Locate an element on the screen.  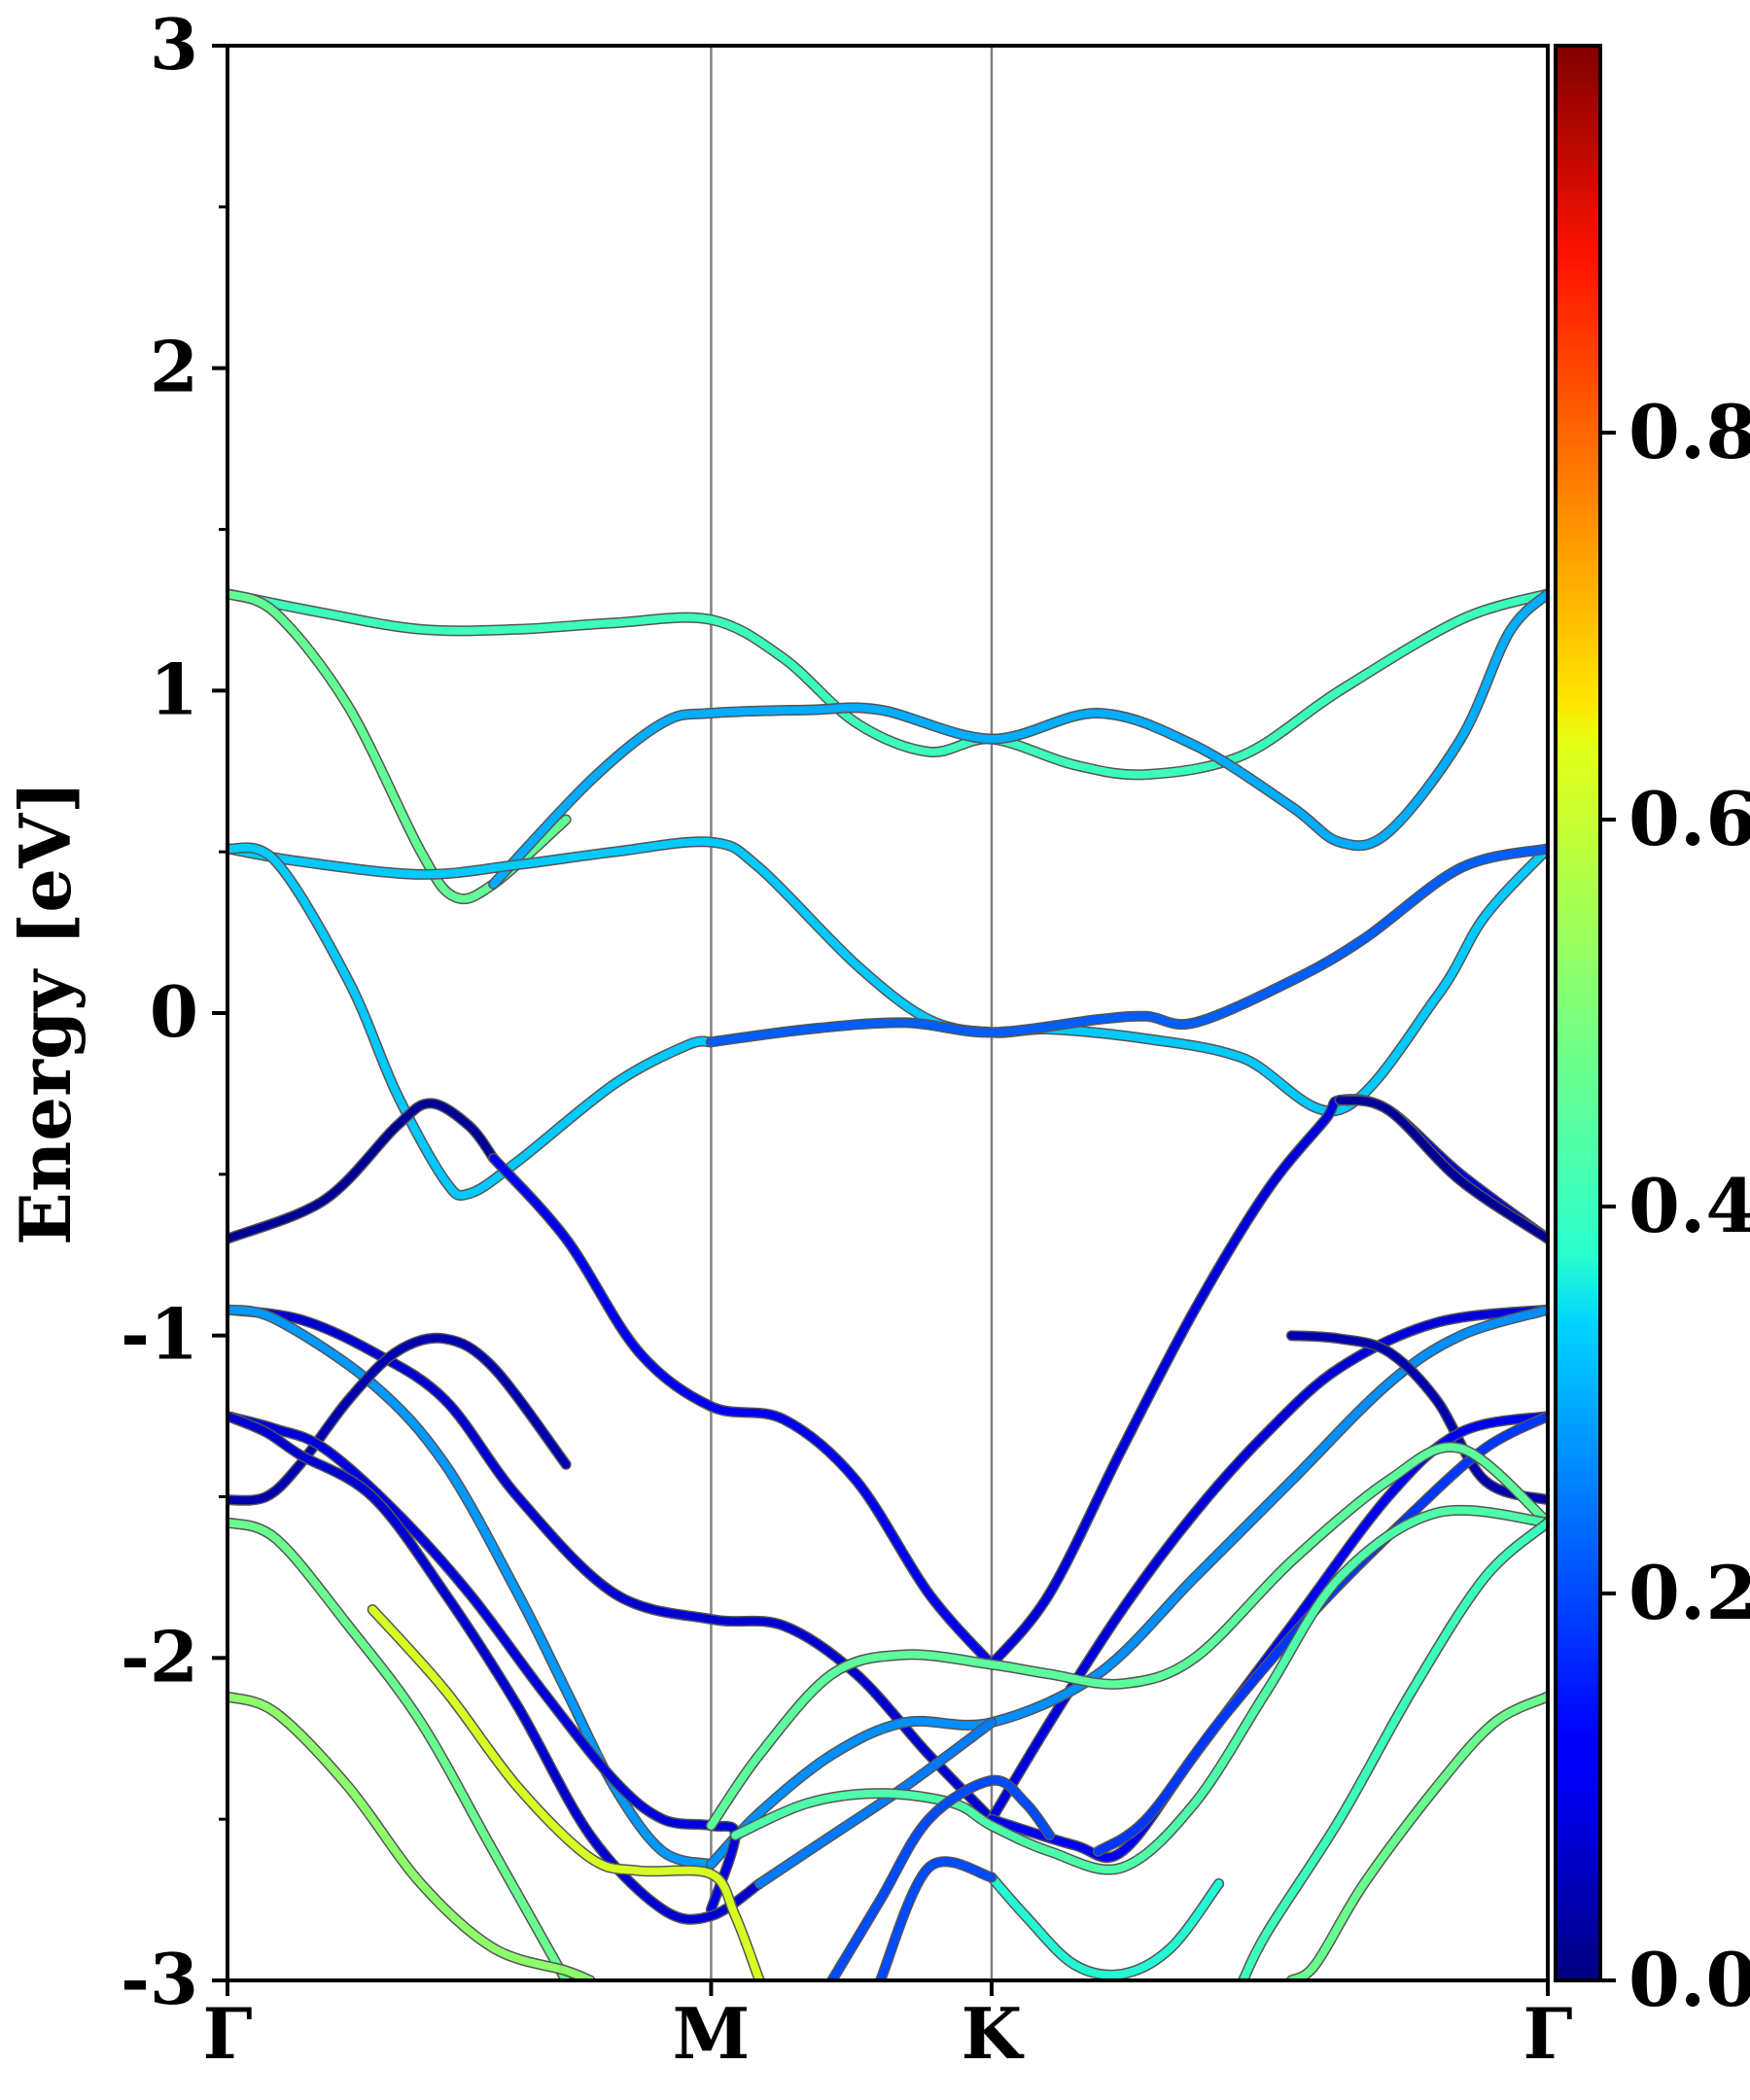
y-axis: -3 -2 -1 0 1 2 3 is located at coordinates (174, 1011).